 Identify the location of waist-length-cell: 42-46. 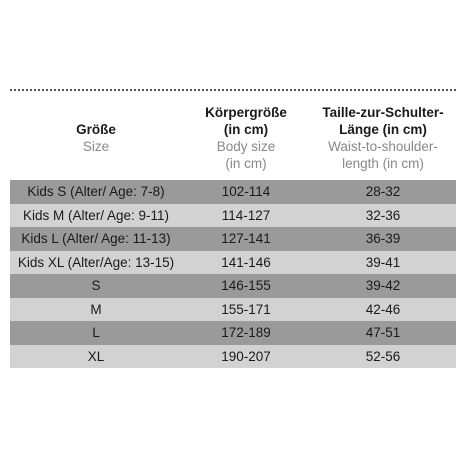
(383, 309).